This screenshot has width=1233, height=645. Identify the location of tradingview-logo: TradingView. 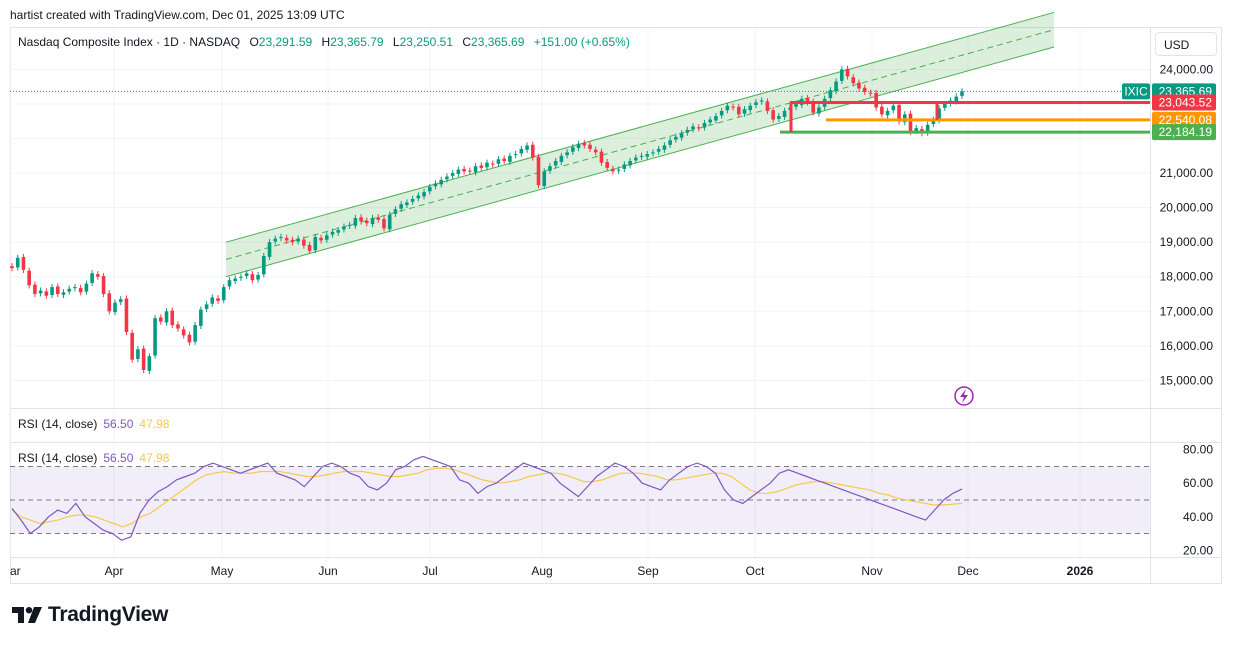
(90, 615).